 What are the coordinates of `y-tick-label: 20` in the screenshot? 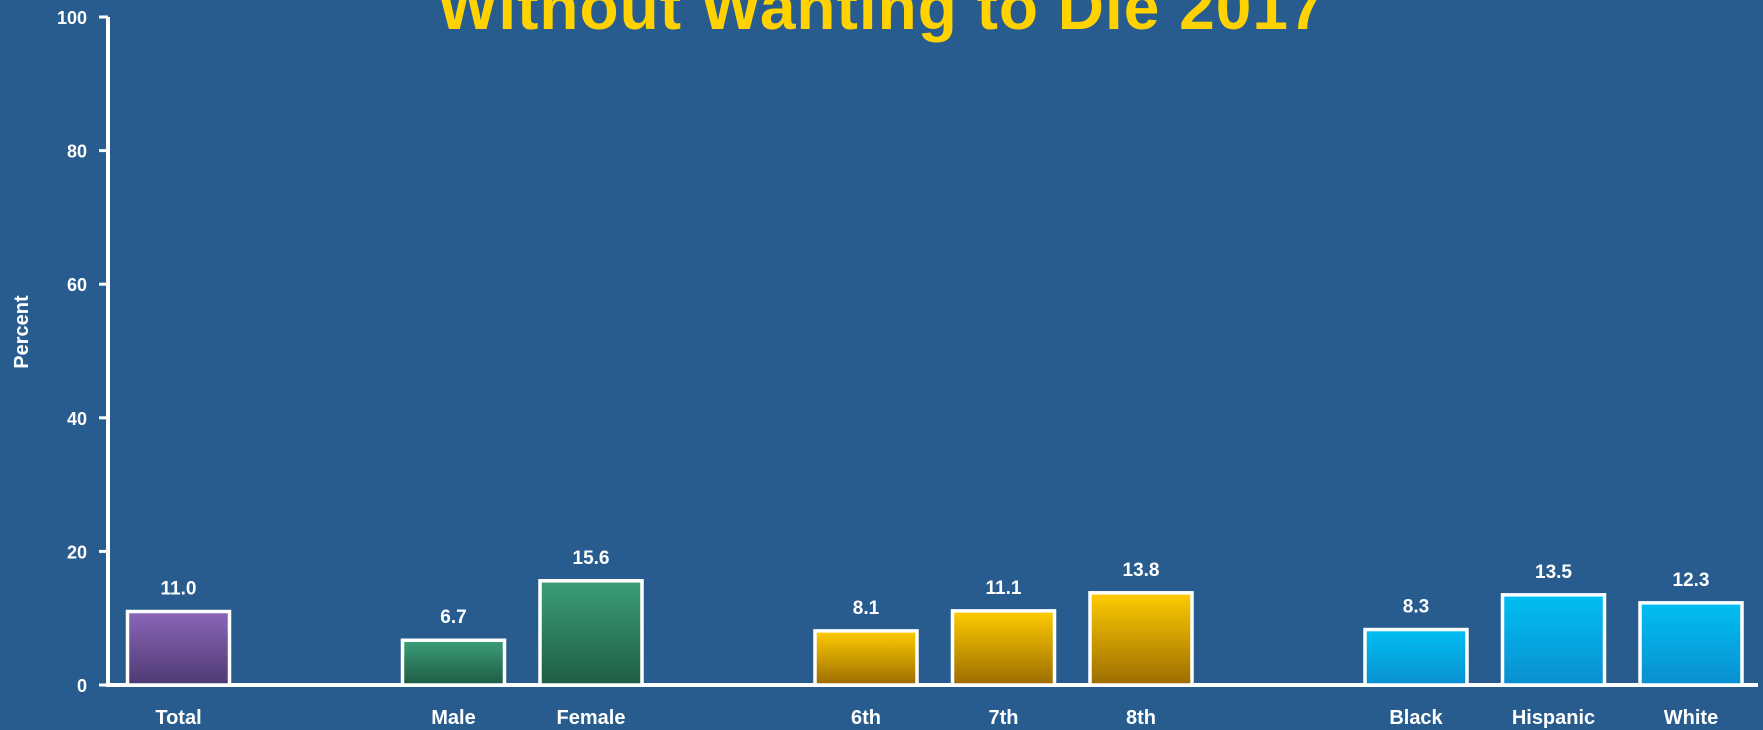 It's located at (77, 552).